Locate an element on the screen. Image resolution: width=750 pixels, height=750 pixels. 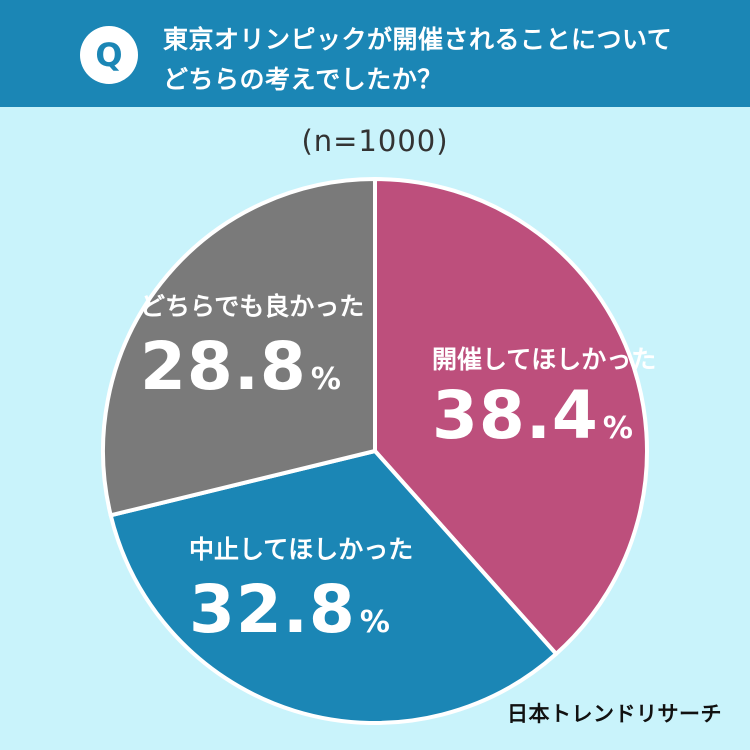
question-header: Q 東京オリンピックが開催されることについて どちらの考えでしたか？ is located at coordinates (375, 53).